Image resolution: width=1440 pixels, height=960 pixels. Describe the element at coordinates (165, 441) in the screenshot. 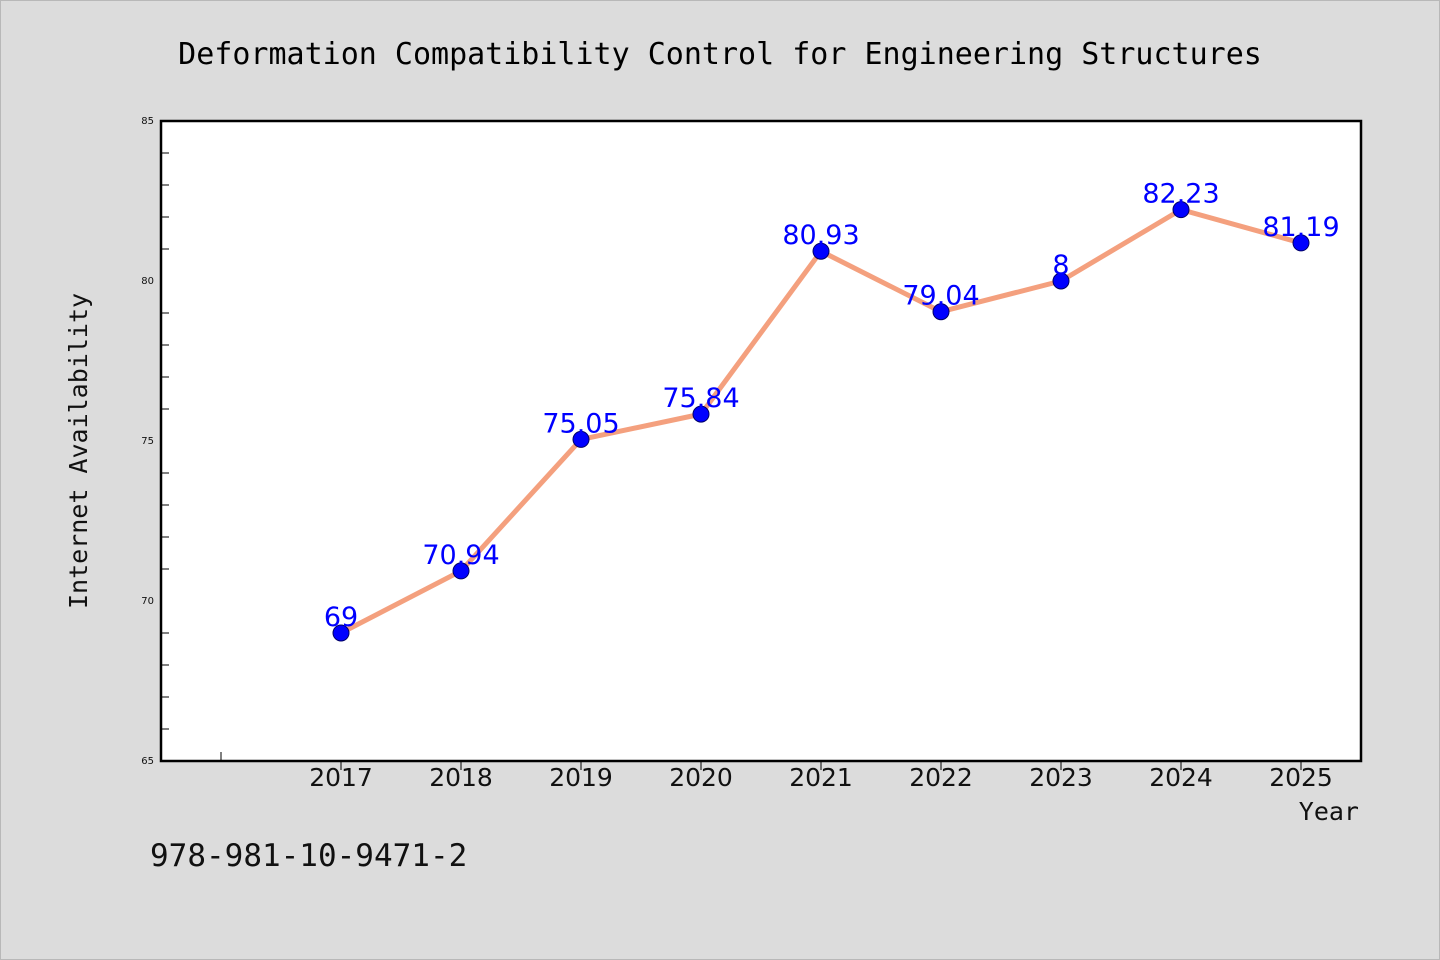

I see `y-minor-ticks` at that location.